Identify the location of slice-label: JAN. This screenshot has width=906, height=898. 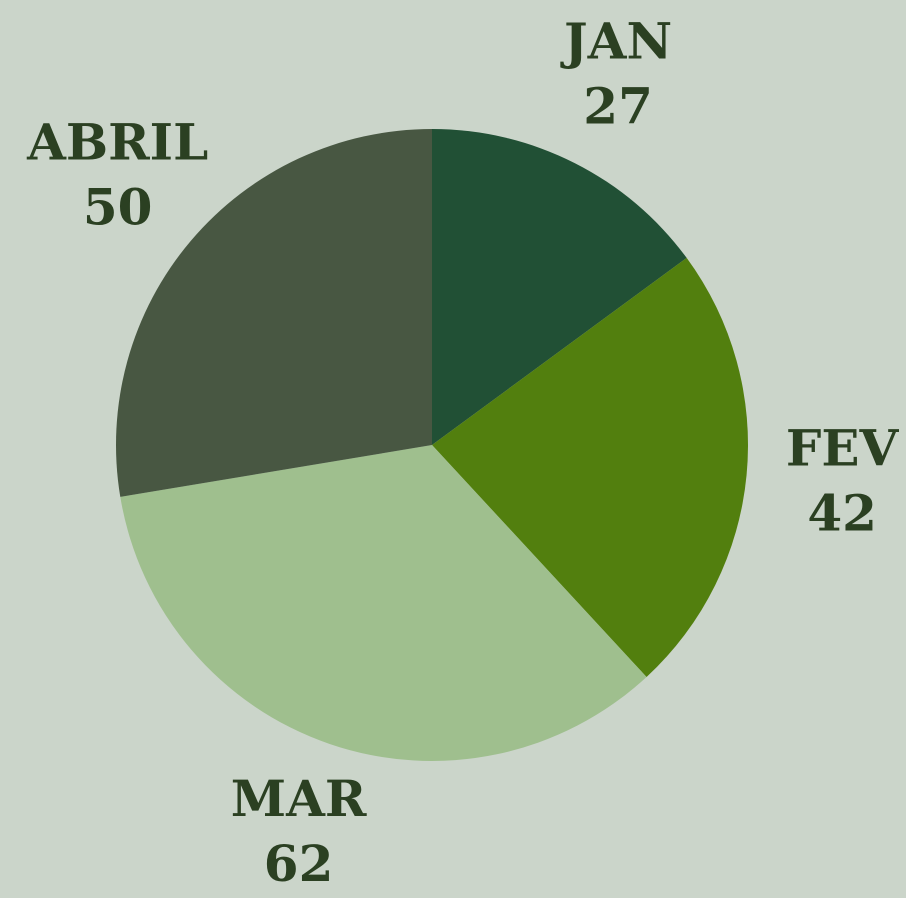
(616, 40).